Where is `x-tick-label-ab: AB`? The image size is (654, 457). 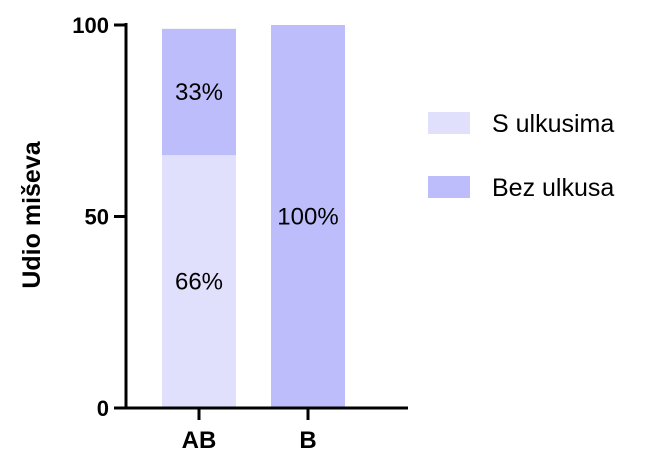
x-tick-label-ab: AB is located at coordinates (199, 440).